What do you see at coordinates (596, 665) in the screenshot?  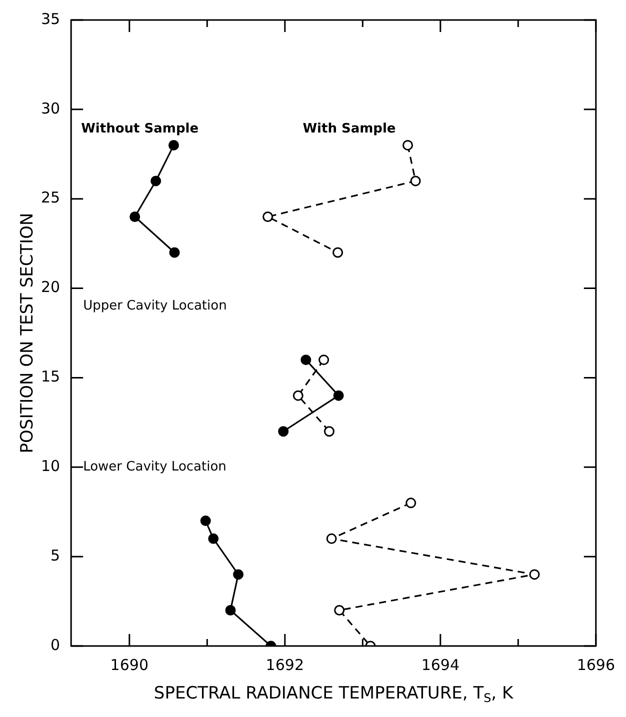 I see `x-tick-label: 1696` at bounding box center [596, 665].